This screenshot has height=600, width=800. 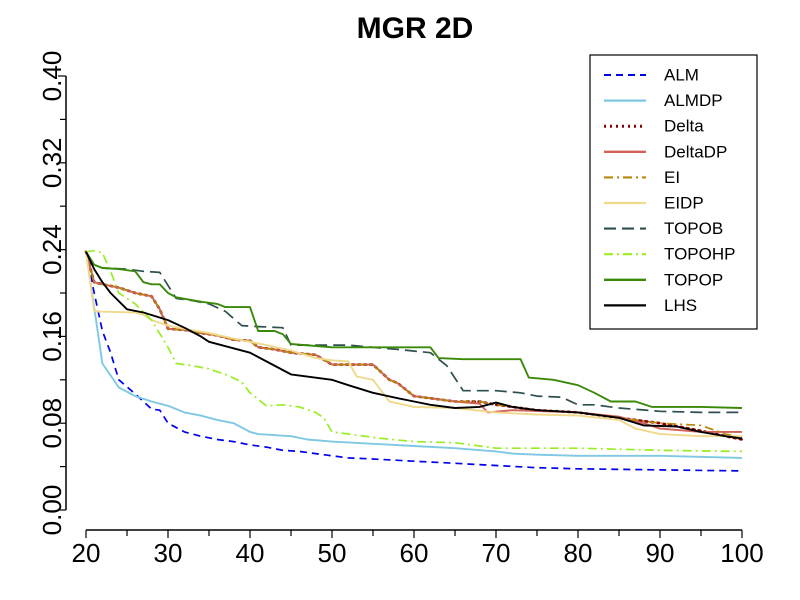 I want to click on y-tick-label: 0.00, so click(x=52, y=510).